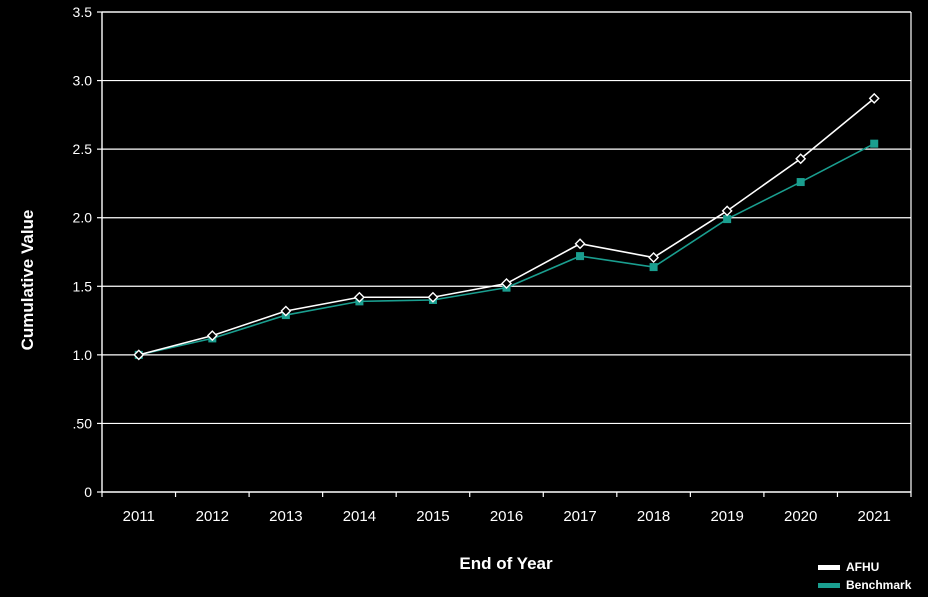  I want to click on x-tick-label: 2011, so click(139, 516).